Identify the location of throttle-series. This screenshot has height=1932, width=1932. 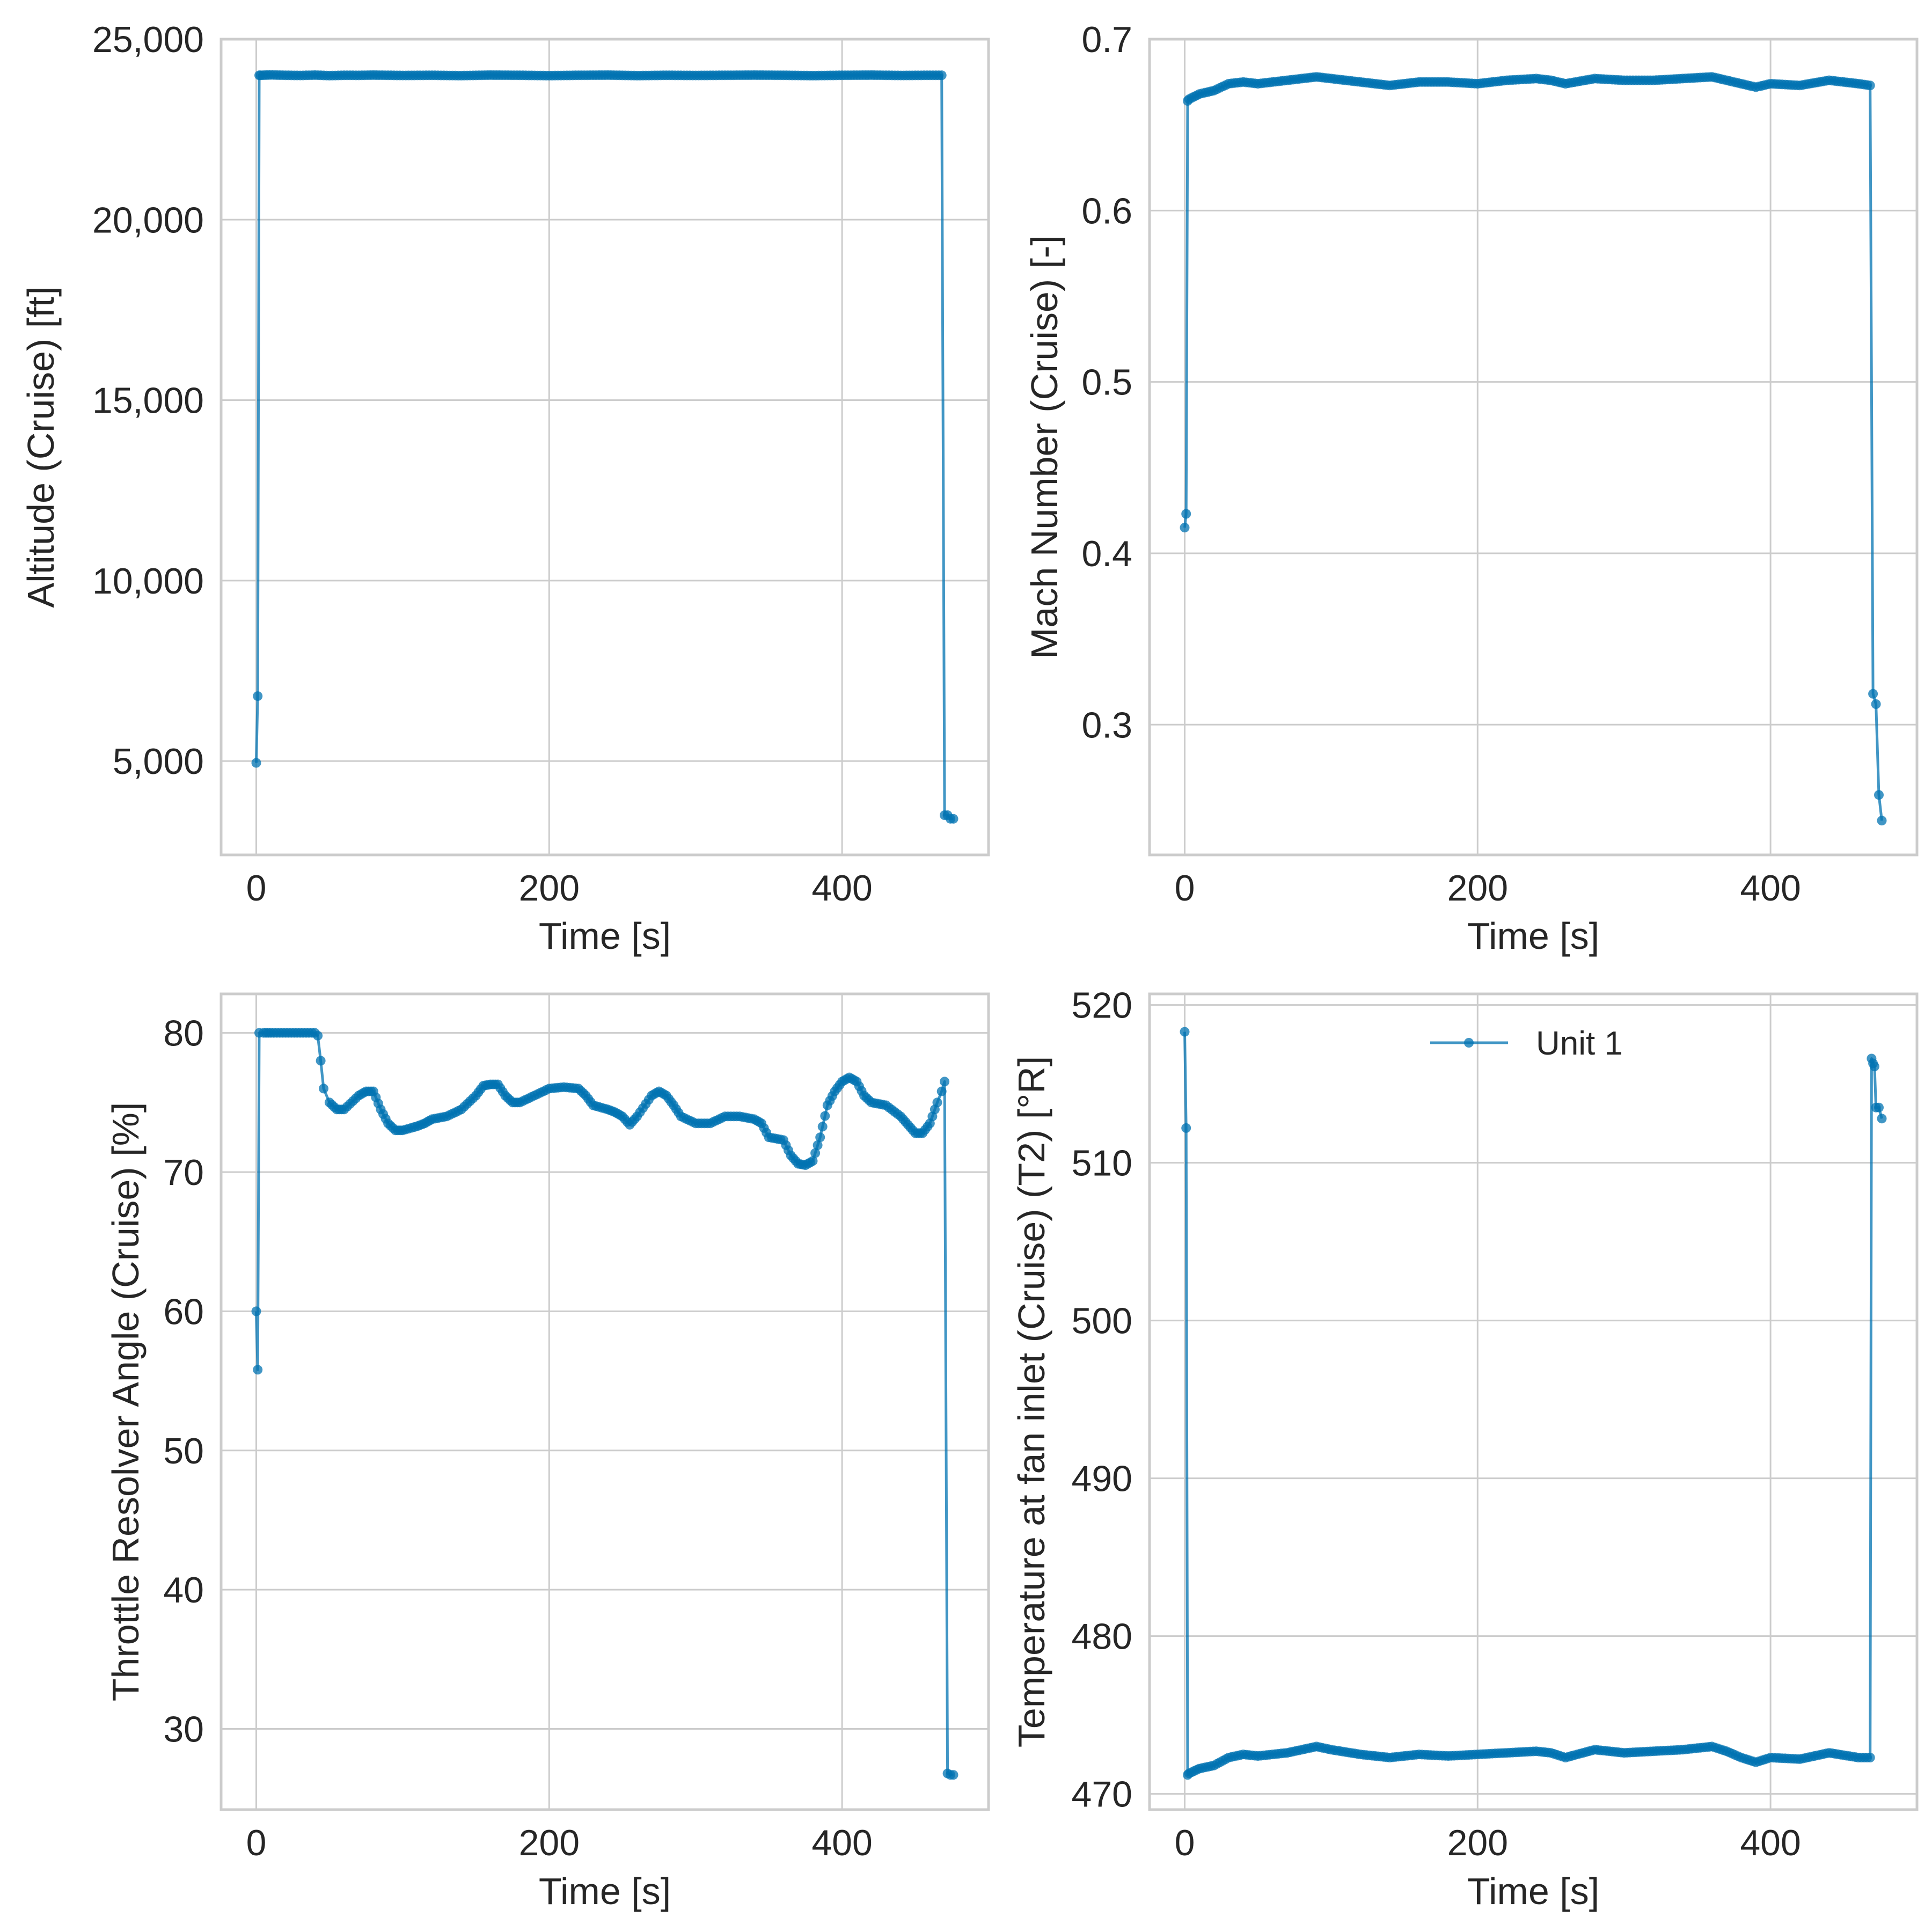
(604, 1404).